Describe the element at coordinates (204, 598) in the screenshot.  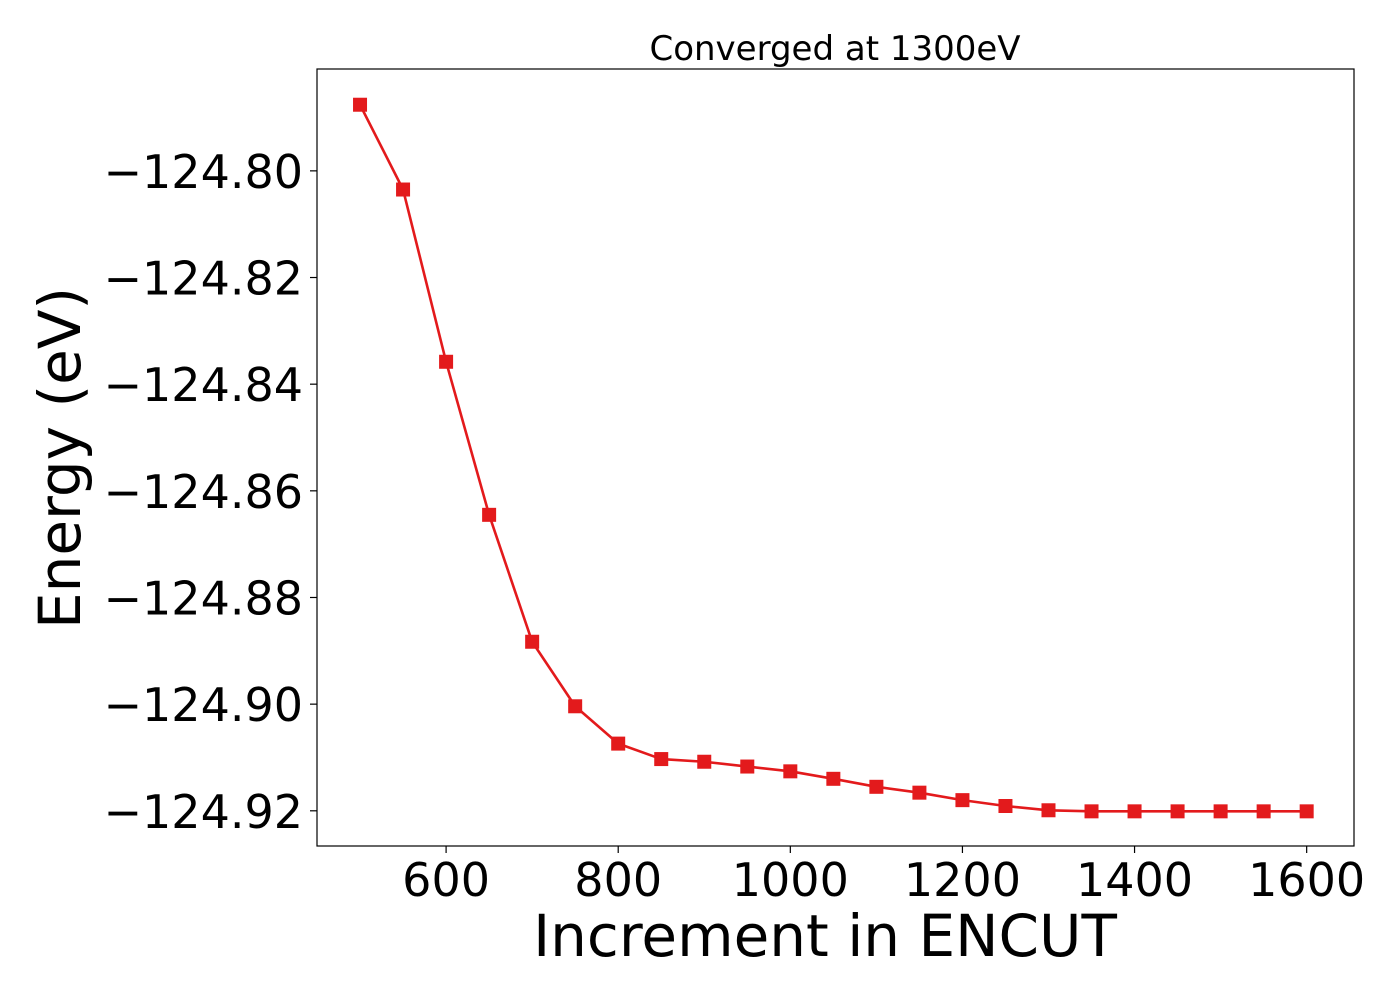
I see `y-tick-label: −124.88` at that location.